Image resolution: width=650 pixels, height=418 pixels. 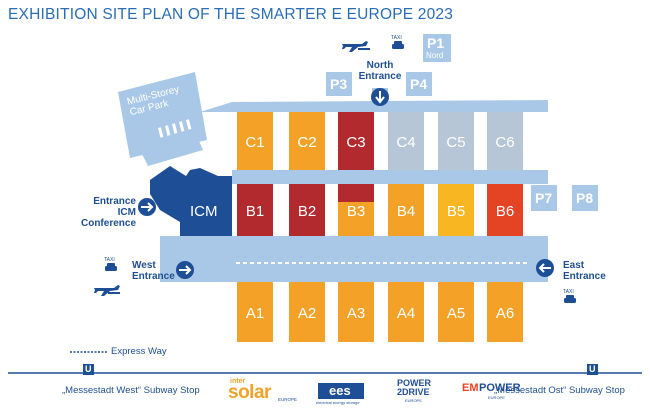 I want to click on hall-a5: A5, so click(x=456, y=312).